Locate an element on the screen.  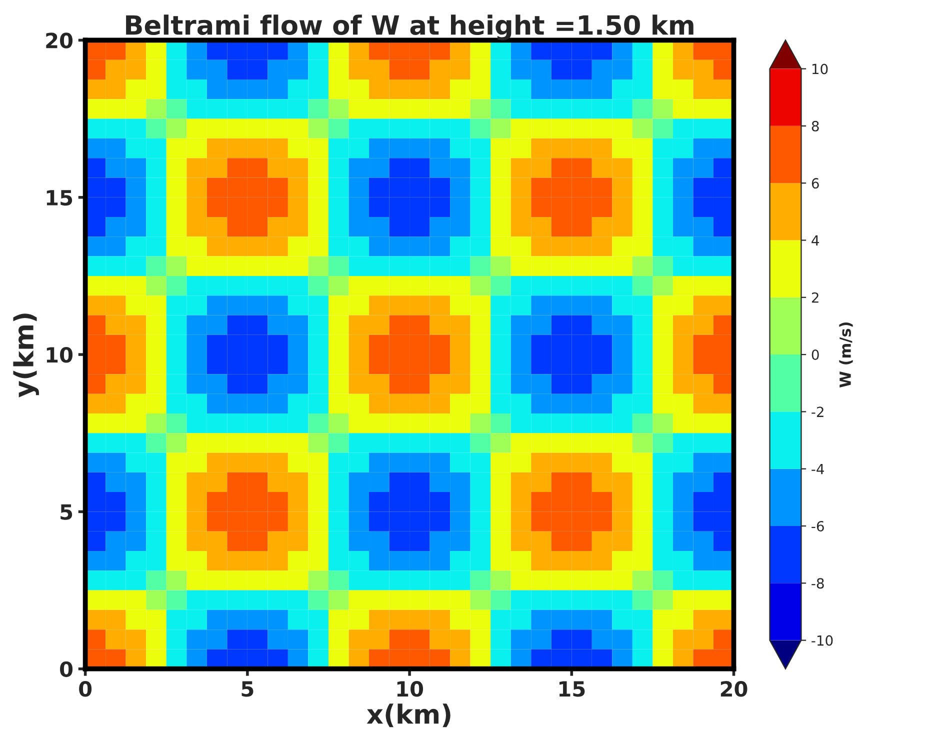
y-tick-label: 15 is located at coordinates (59, 198).